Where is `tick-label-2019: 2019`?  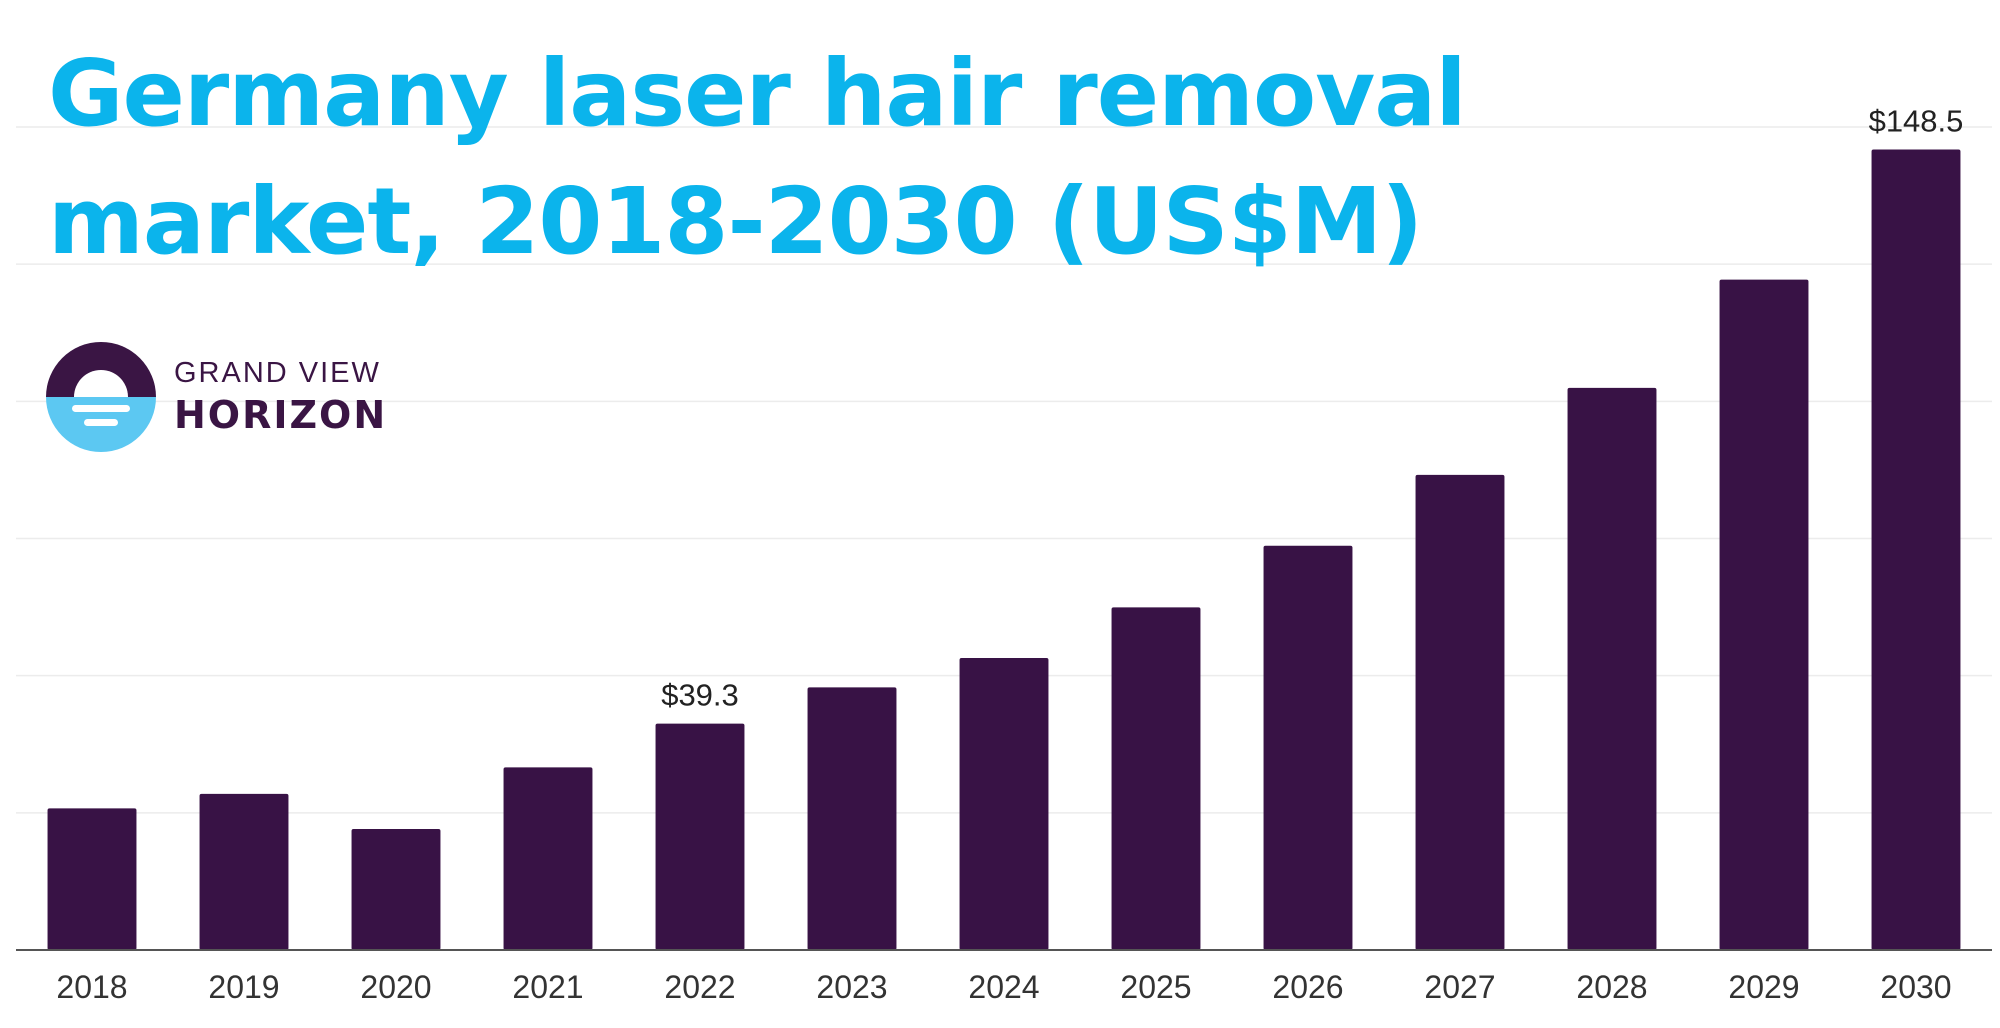 tick-label-2019: 2019 is located at coordinates (243, 987).